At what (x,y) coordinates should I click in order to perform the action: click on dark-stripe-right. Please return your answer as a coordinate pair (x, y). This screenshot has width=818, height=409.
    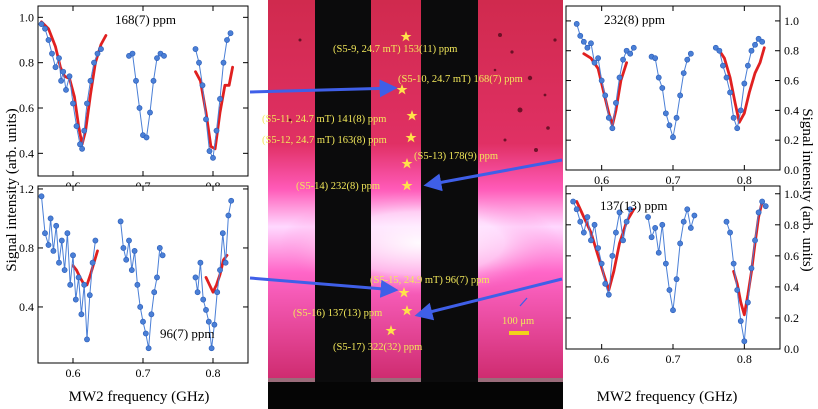
    Looking at the image, I should click on (449, 191).